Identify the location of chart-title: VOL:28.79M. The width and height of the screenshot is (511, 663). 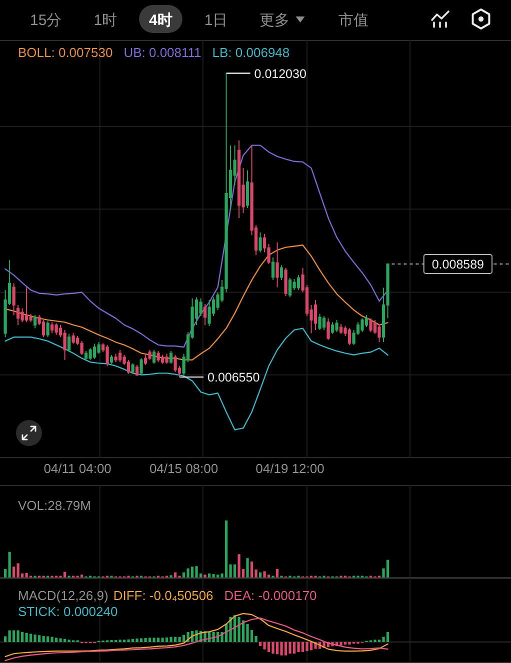
(54, 505).